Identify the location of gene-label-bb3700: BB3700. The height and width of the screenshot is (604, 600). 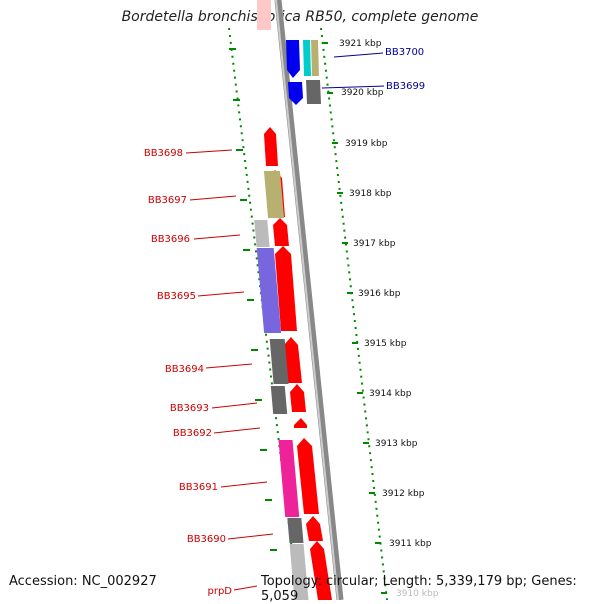
(404, 52).